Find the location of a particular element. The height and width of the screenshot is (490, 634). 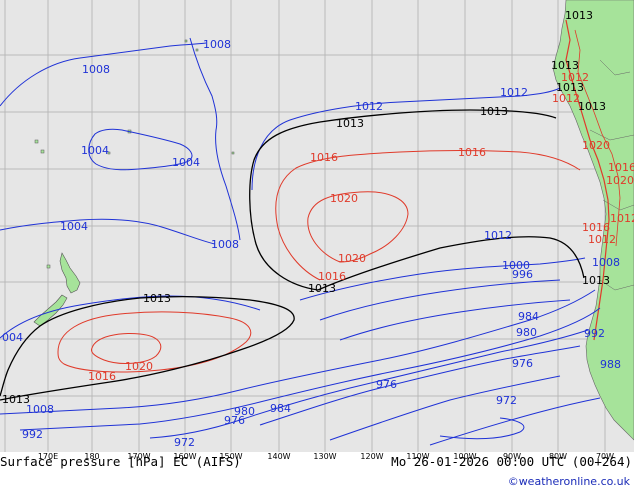

longitude-label: 140W is located at coordinates (279, 456).